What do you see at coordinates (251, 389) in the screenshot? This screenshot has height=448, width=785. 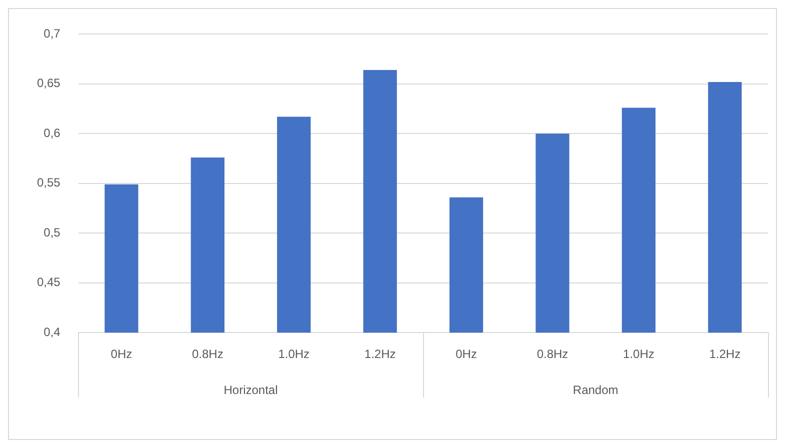 I see `text: Horizontal` at bounding box center [251, 389].